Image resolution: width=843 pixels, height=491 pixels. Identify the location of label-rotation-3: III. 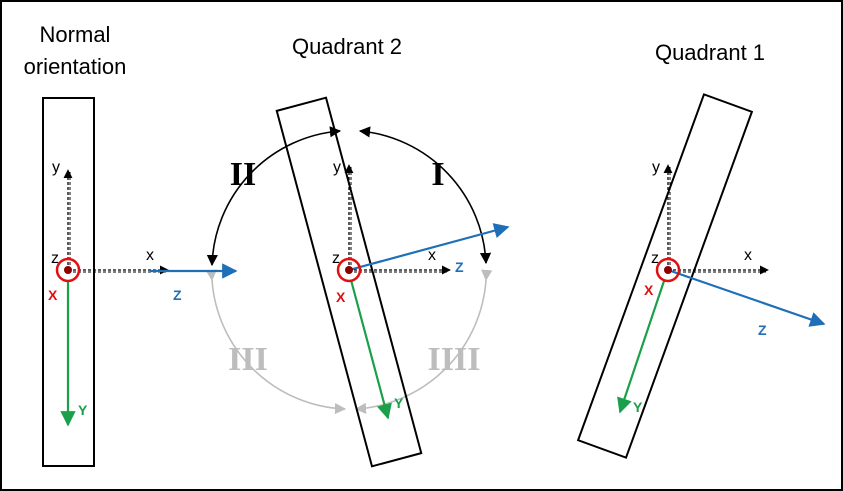
(248, 359).